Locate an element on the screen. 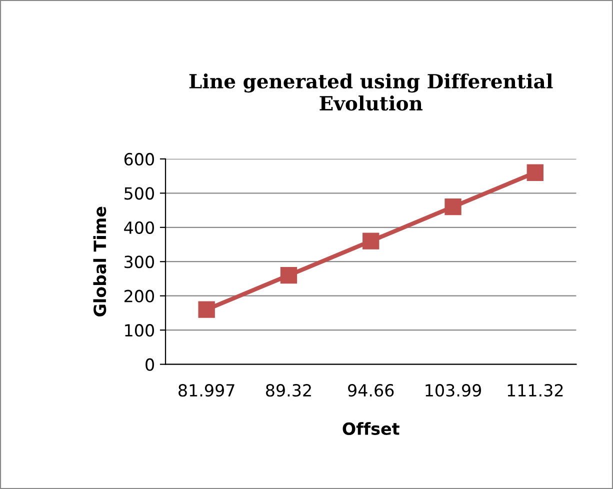 The width and height of the screenshot is (613, 489). y-tick-label: 100 is located at coordinates (139, 330).